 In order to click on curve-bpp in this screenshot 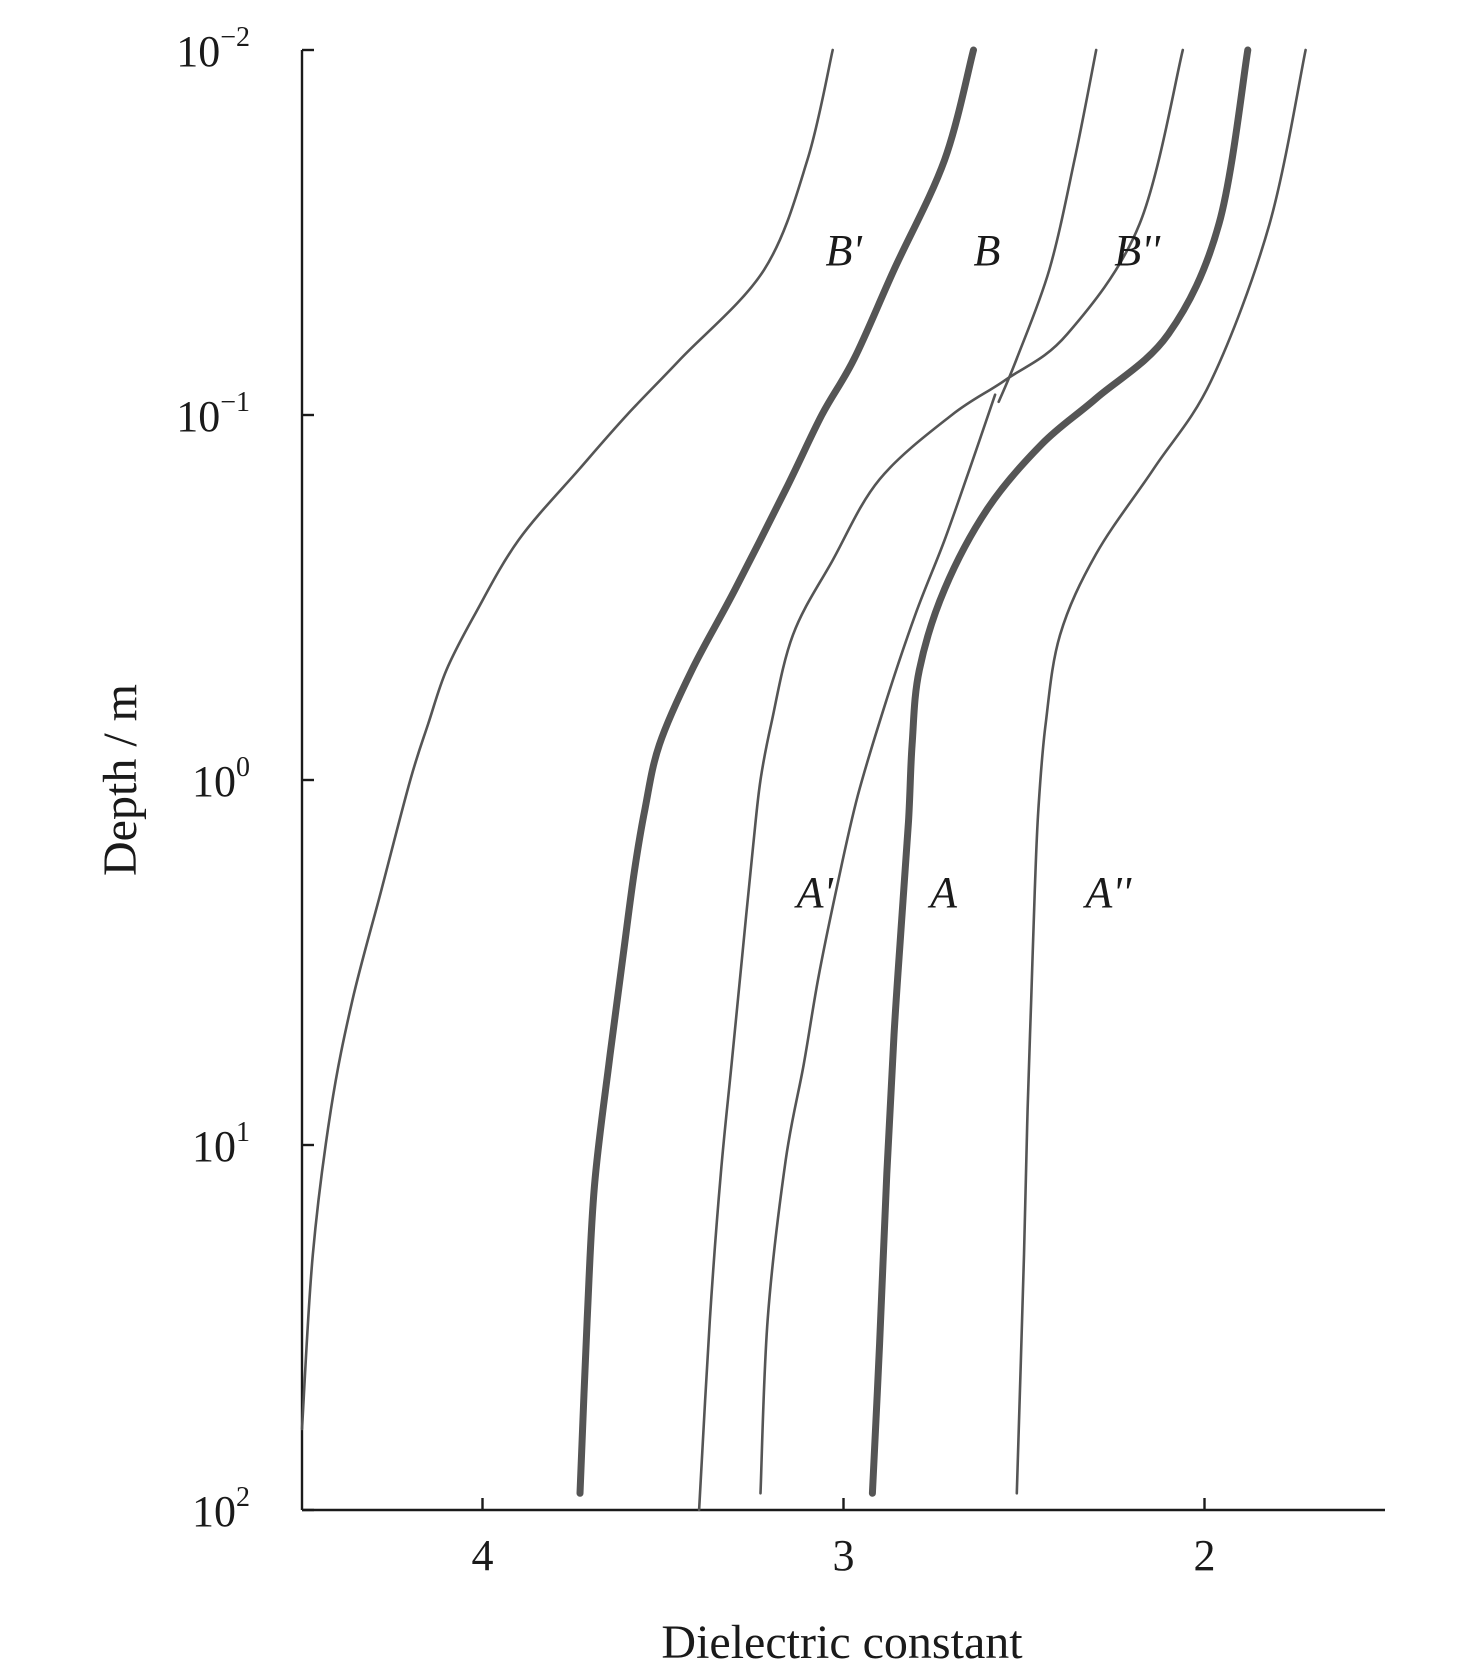, I will do `click(1047, 226)`.